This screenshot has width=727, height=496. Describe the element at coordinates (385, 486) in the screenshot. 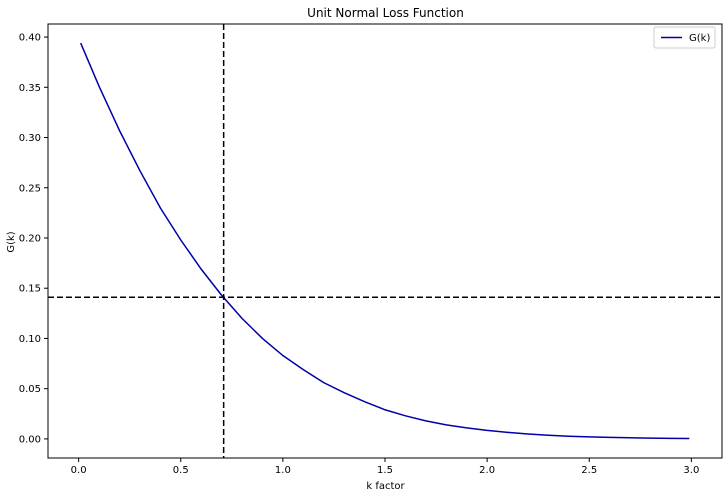

I see `x-axis-label: k factor` at that location.